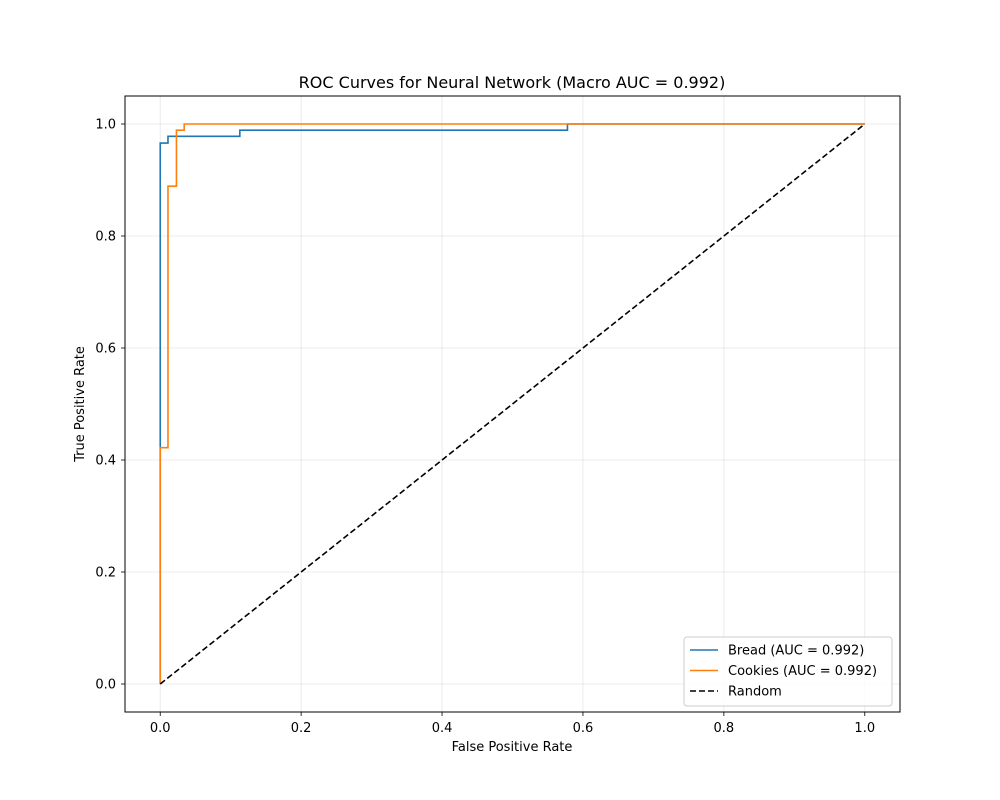  Describe the element at coordinates (802, 671) in the screenshot. I see `legend-label-1: Cookies (AUC = 0.992)` at that location.